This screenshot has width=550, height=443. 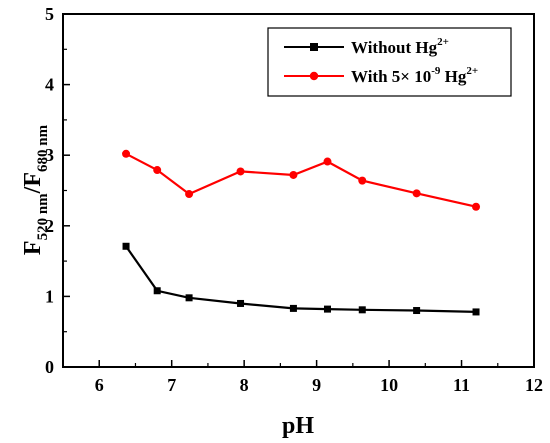 I want to click on legend-label-with-sup1: -9, so click(x=436, y=71).